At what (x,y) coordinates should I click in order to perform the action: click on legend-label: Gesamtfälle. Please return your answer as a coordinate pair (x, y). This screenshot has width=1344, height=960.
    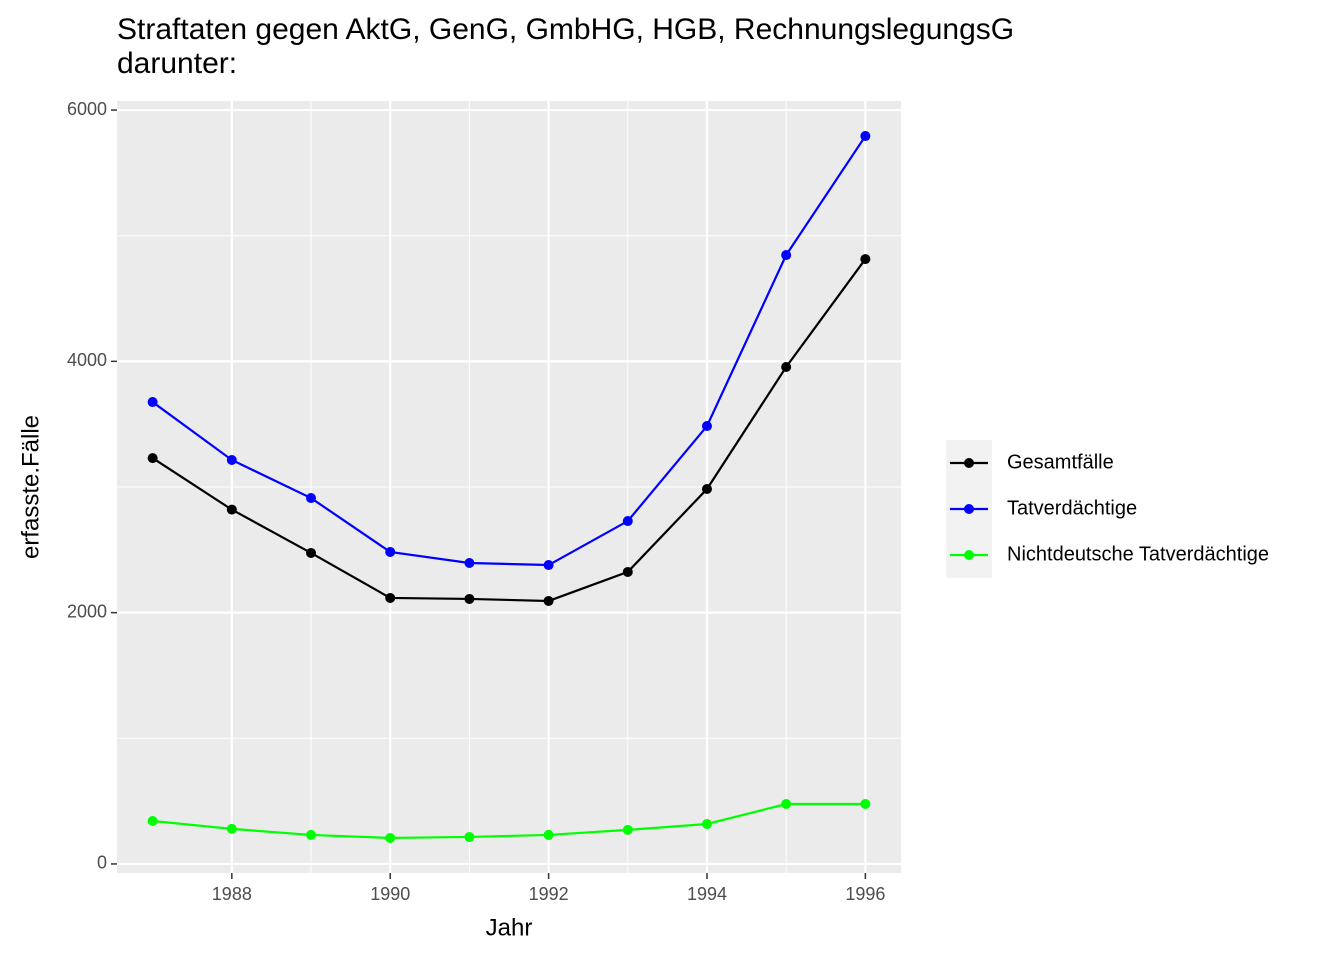
    Looking at the image, I should click on (1060, 462).